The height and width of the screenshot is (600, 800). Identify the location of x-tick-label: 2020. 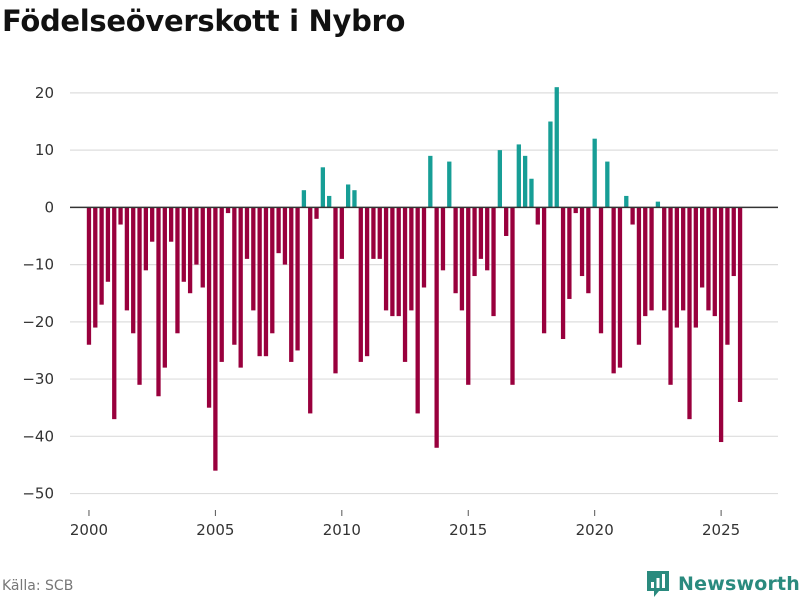
(595, 530).